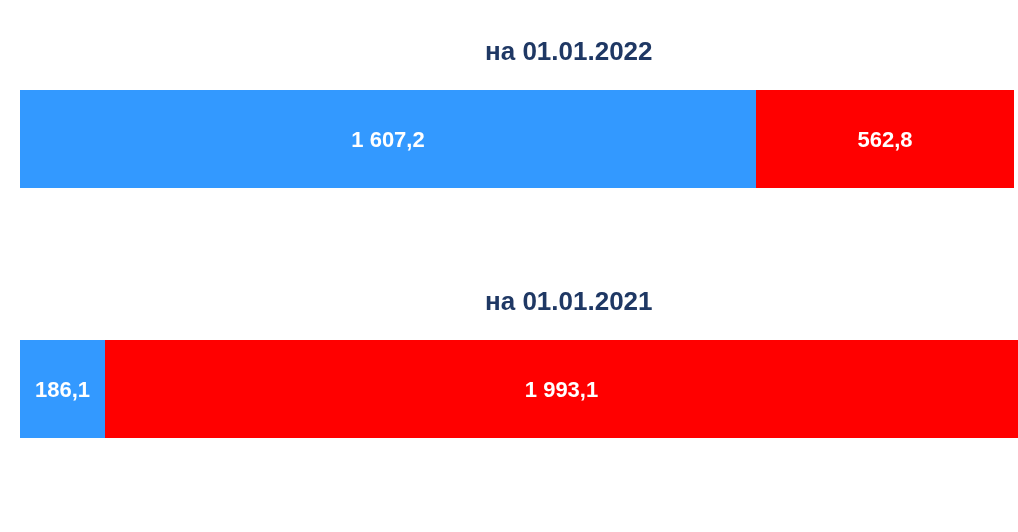 The height and width of the screenshot is (532, 1018). I want to click on data-label: 1 993,1, so click(561, 389).